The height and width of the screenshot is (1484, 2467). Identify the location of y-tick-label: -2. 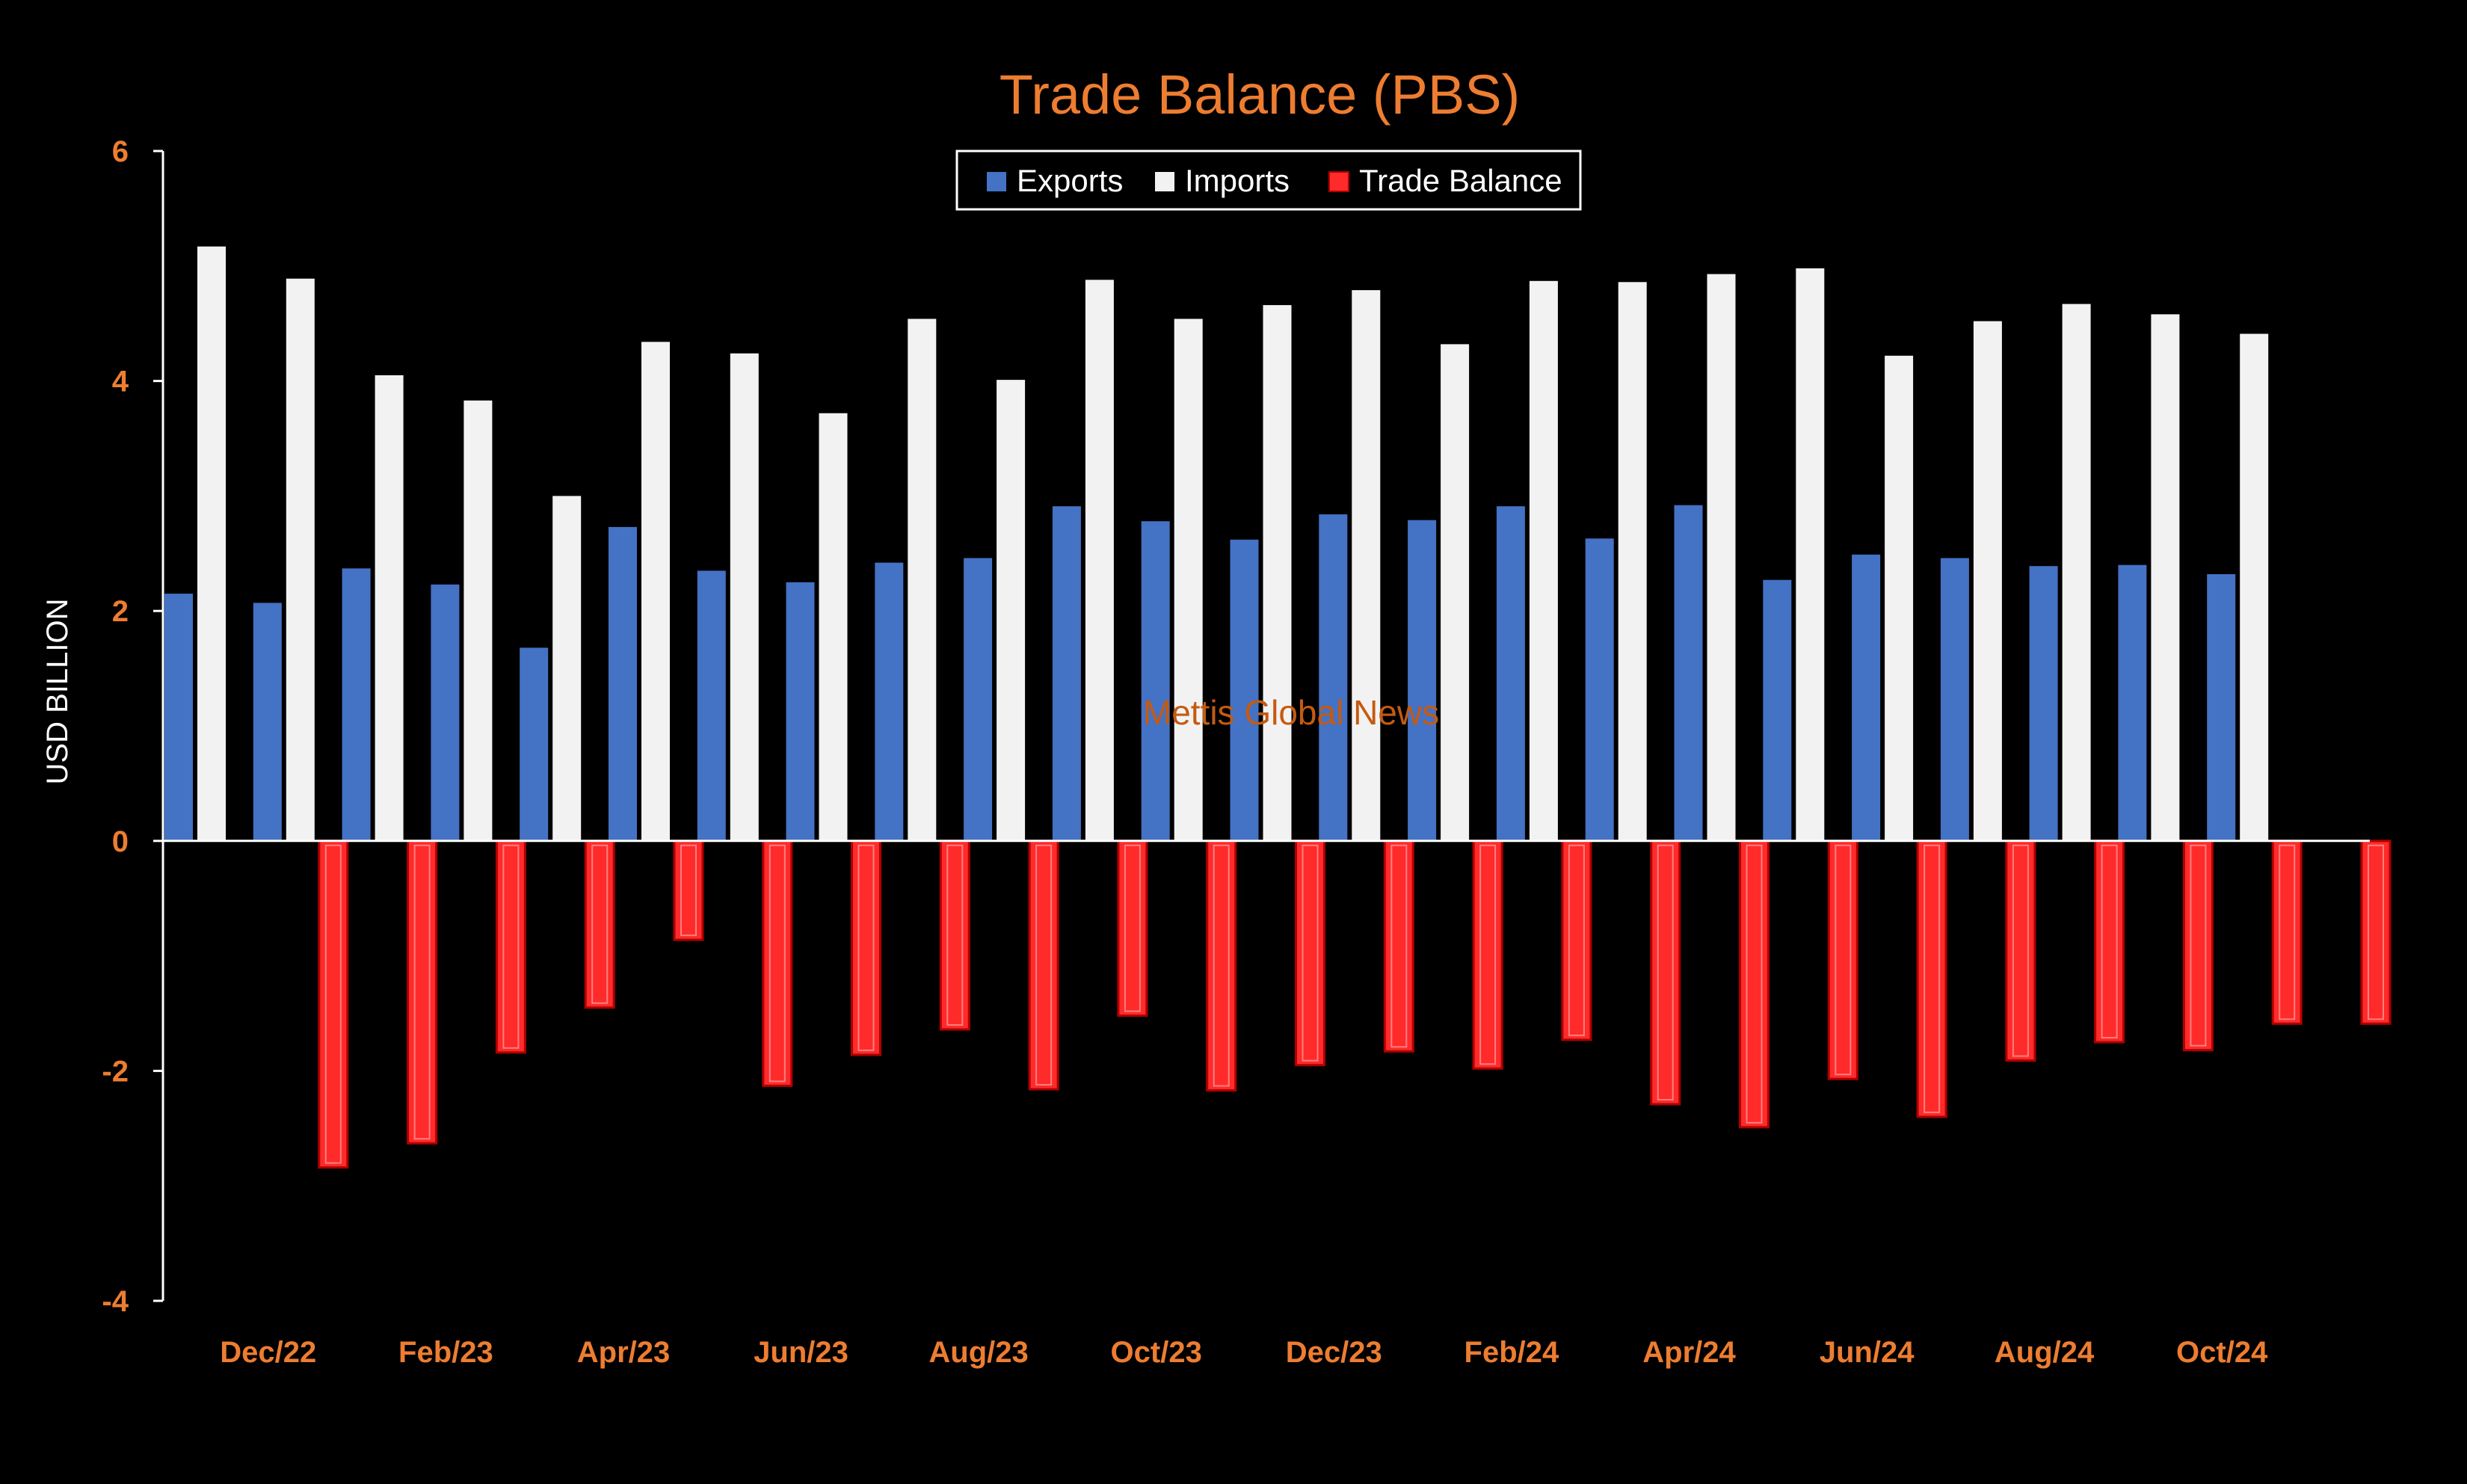
(115, 1071).